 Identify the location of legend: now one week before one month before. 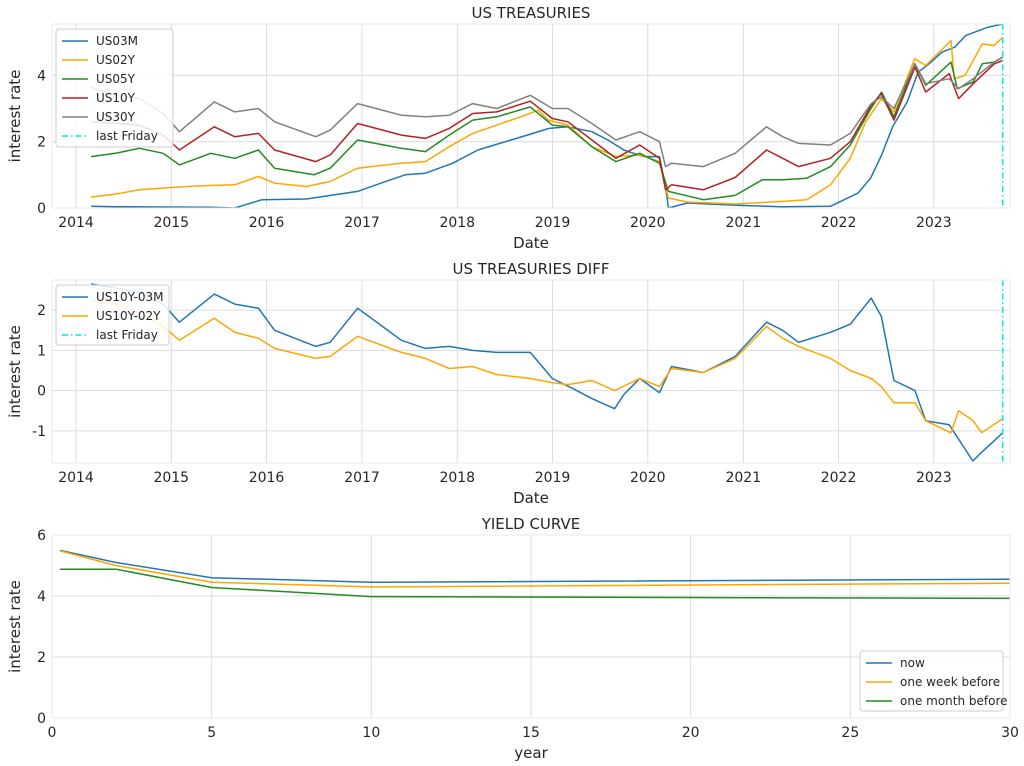
(933, 681).